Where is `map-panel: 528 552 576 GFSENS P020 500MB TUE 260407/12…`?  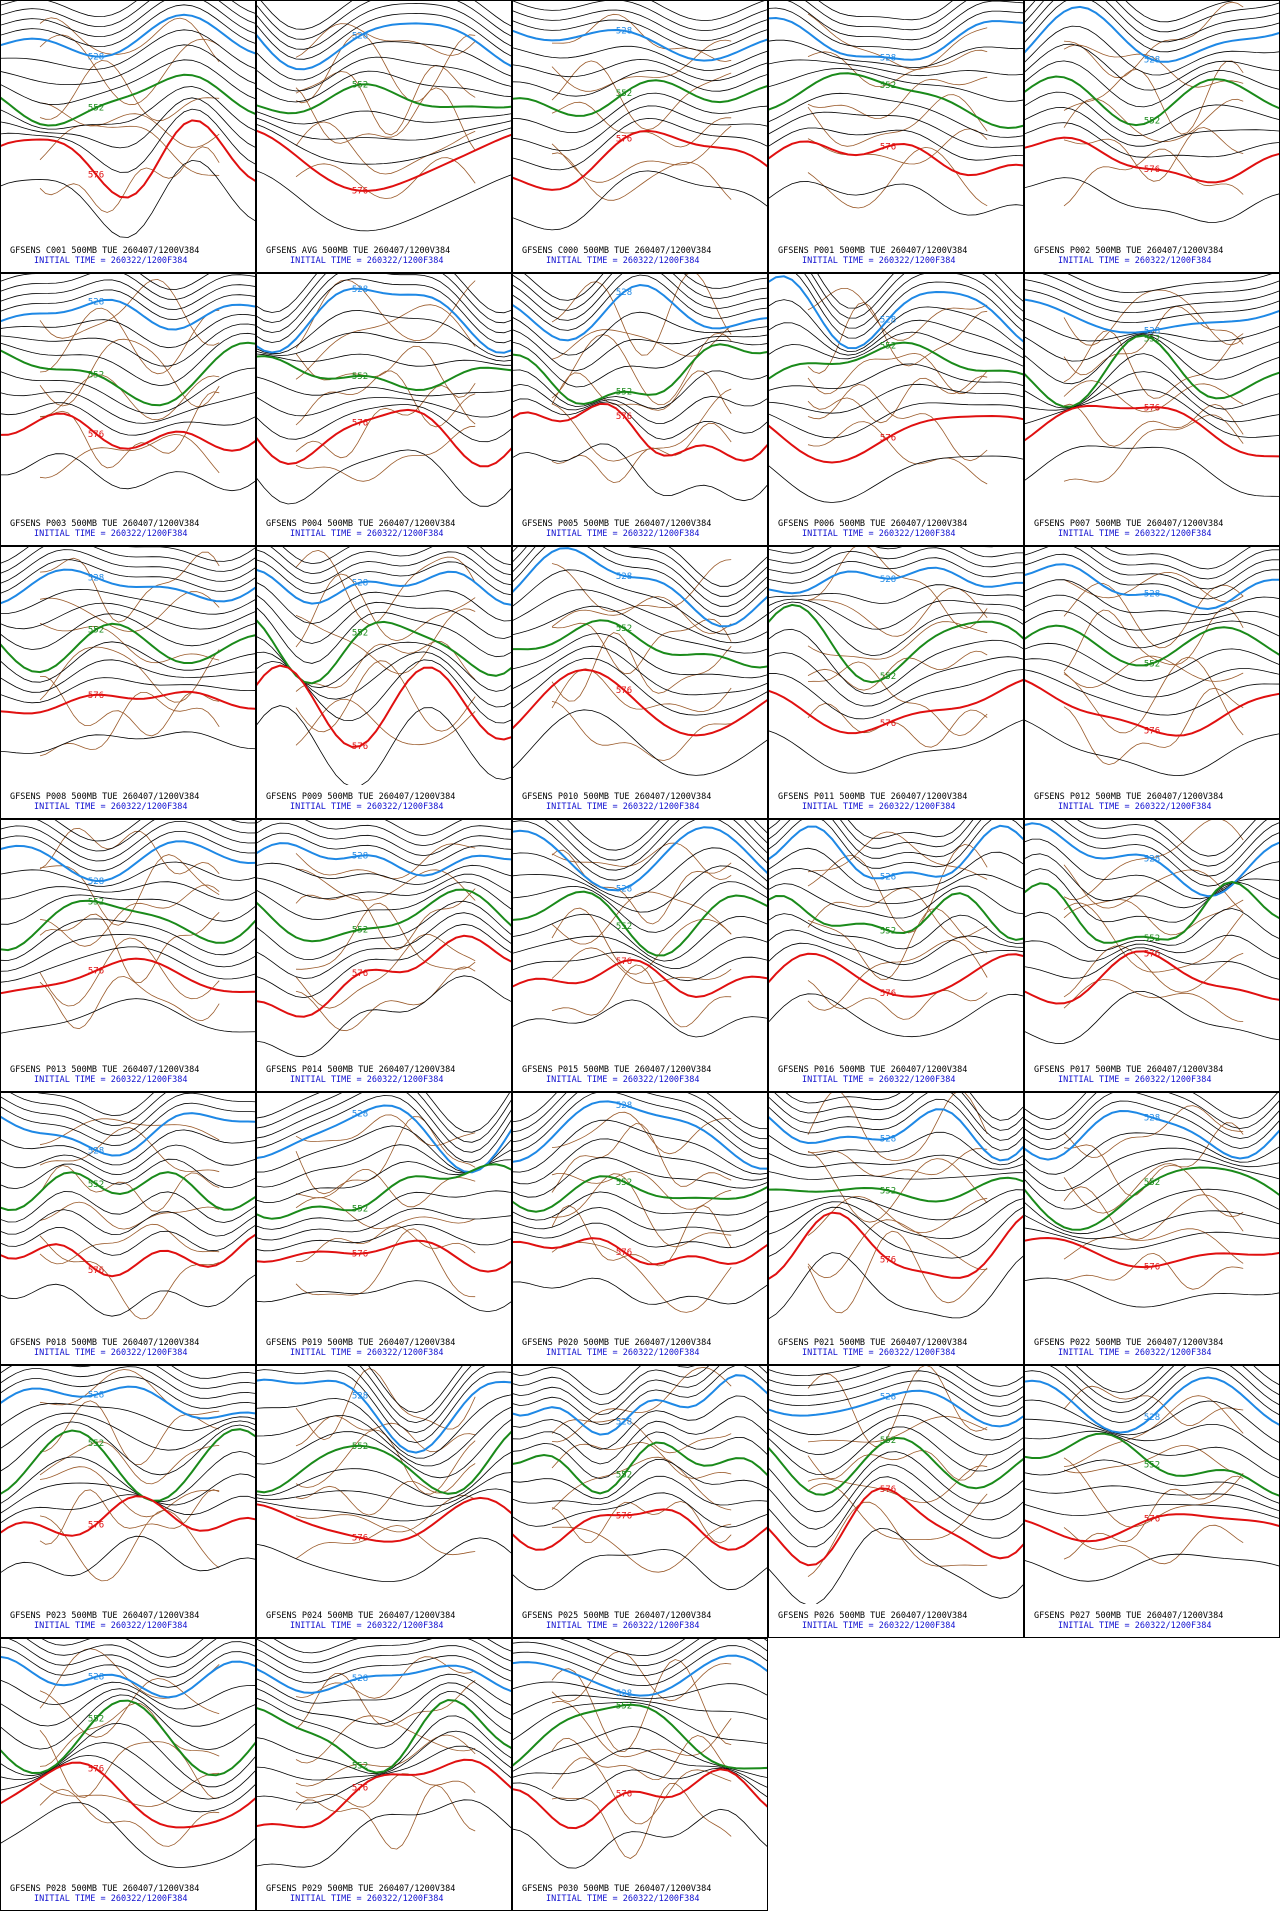
map-panel: 528 552 576 GFSENS P020 500MB TUE 260407/12… is located at coordinates (640, 1228).